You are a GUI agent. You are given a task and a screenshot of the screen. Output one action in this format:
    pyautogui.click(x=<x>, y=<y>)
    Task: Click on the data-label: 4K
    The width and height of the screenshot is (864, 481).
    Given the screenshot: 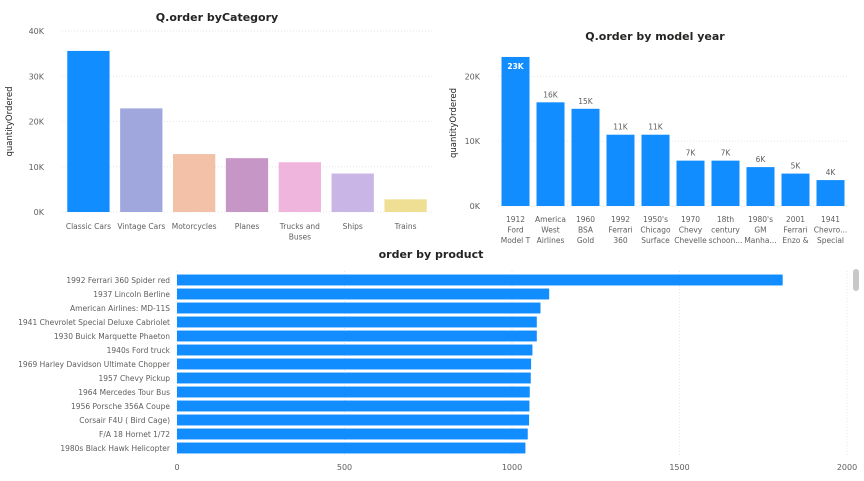 What is the action you would take?
    pyautogui.click(x=831, y=172)
    